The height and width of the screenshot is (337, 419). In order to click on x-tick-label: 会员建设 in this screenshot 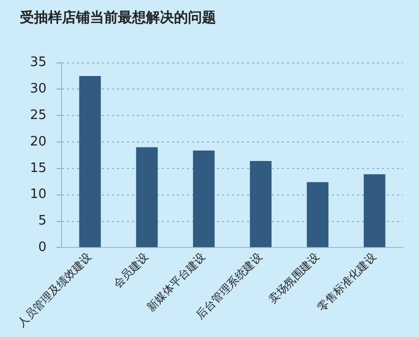, I will do `click(131, 270)`.